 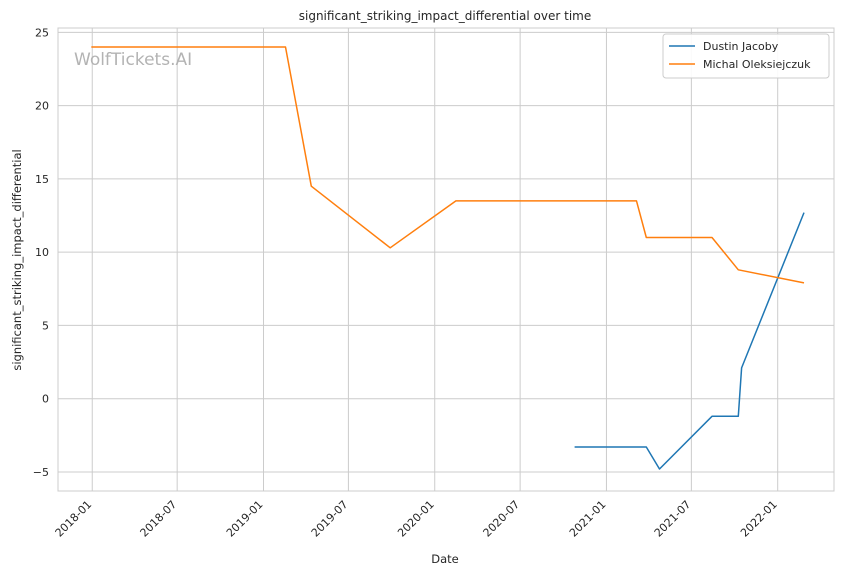 I want to click on legend-box, so click(x=746, y=56).